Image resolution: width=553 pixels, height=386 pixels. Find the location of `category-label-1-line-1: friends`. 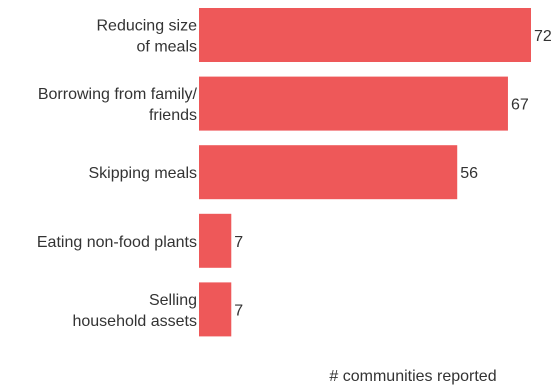

category-label-1-line-1: friends is located at coordinates (173, 115).